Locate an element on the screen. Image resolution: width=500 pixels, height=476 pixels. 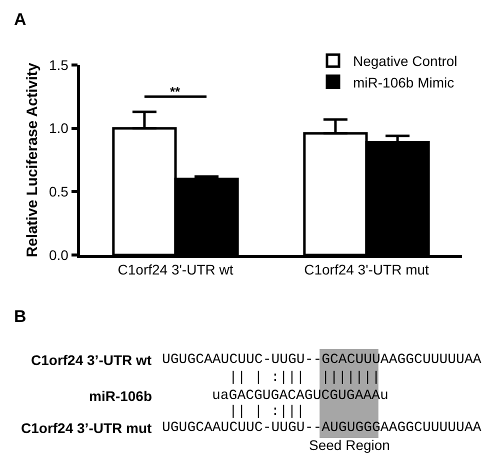
y-axis-title: Relative Luciferase Activity is located at coordinates (33, 160).